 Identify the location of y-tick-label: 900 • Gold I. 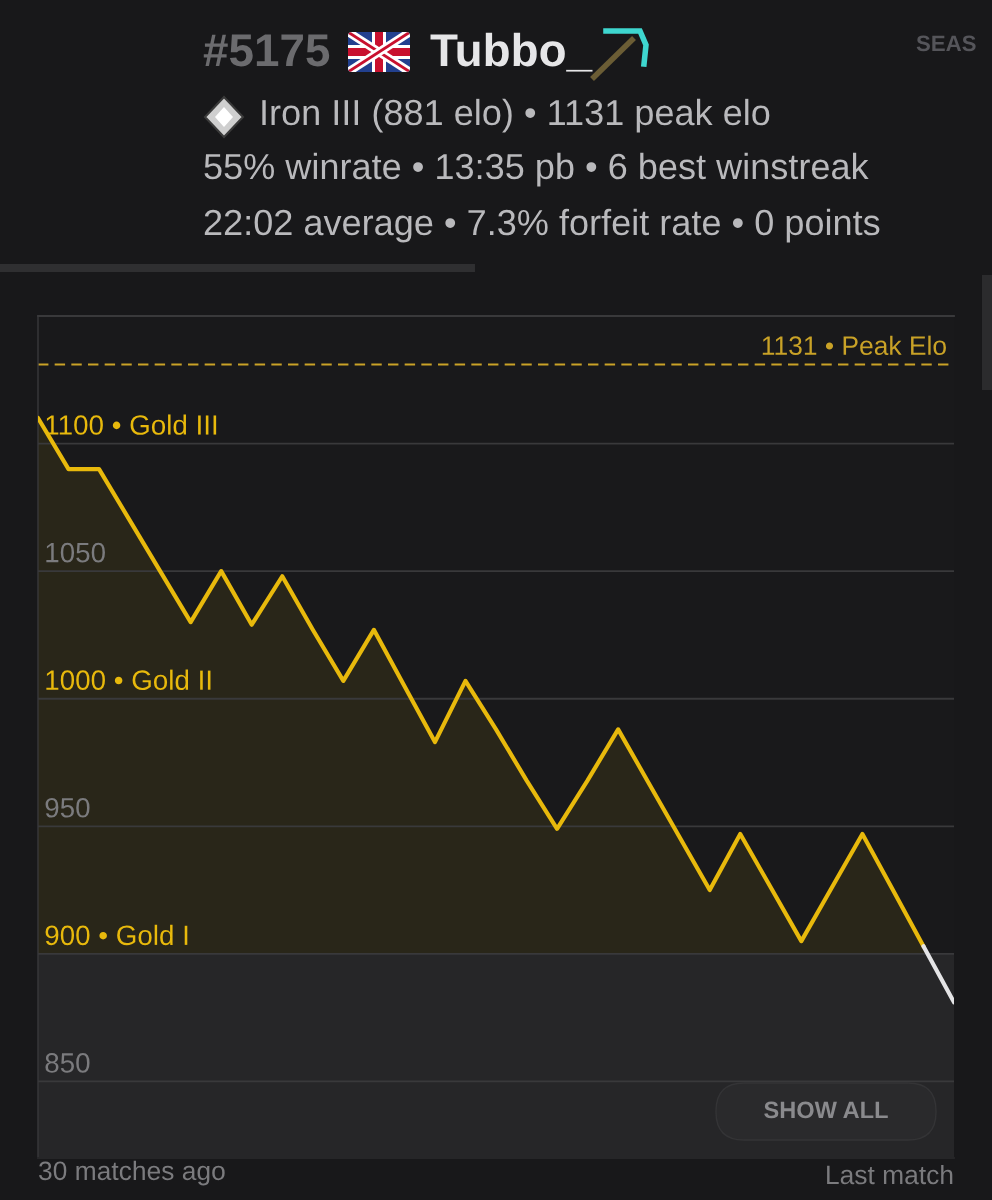
(116, 935).